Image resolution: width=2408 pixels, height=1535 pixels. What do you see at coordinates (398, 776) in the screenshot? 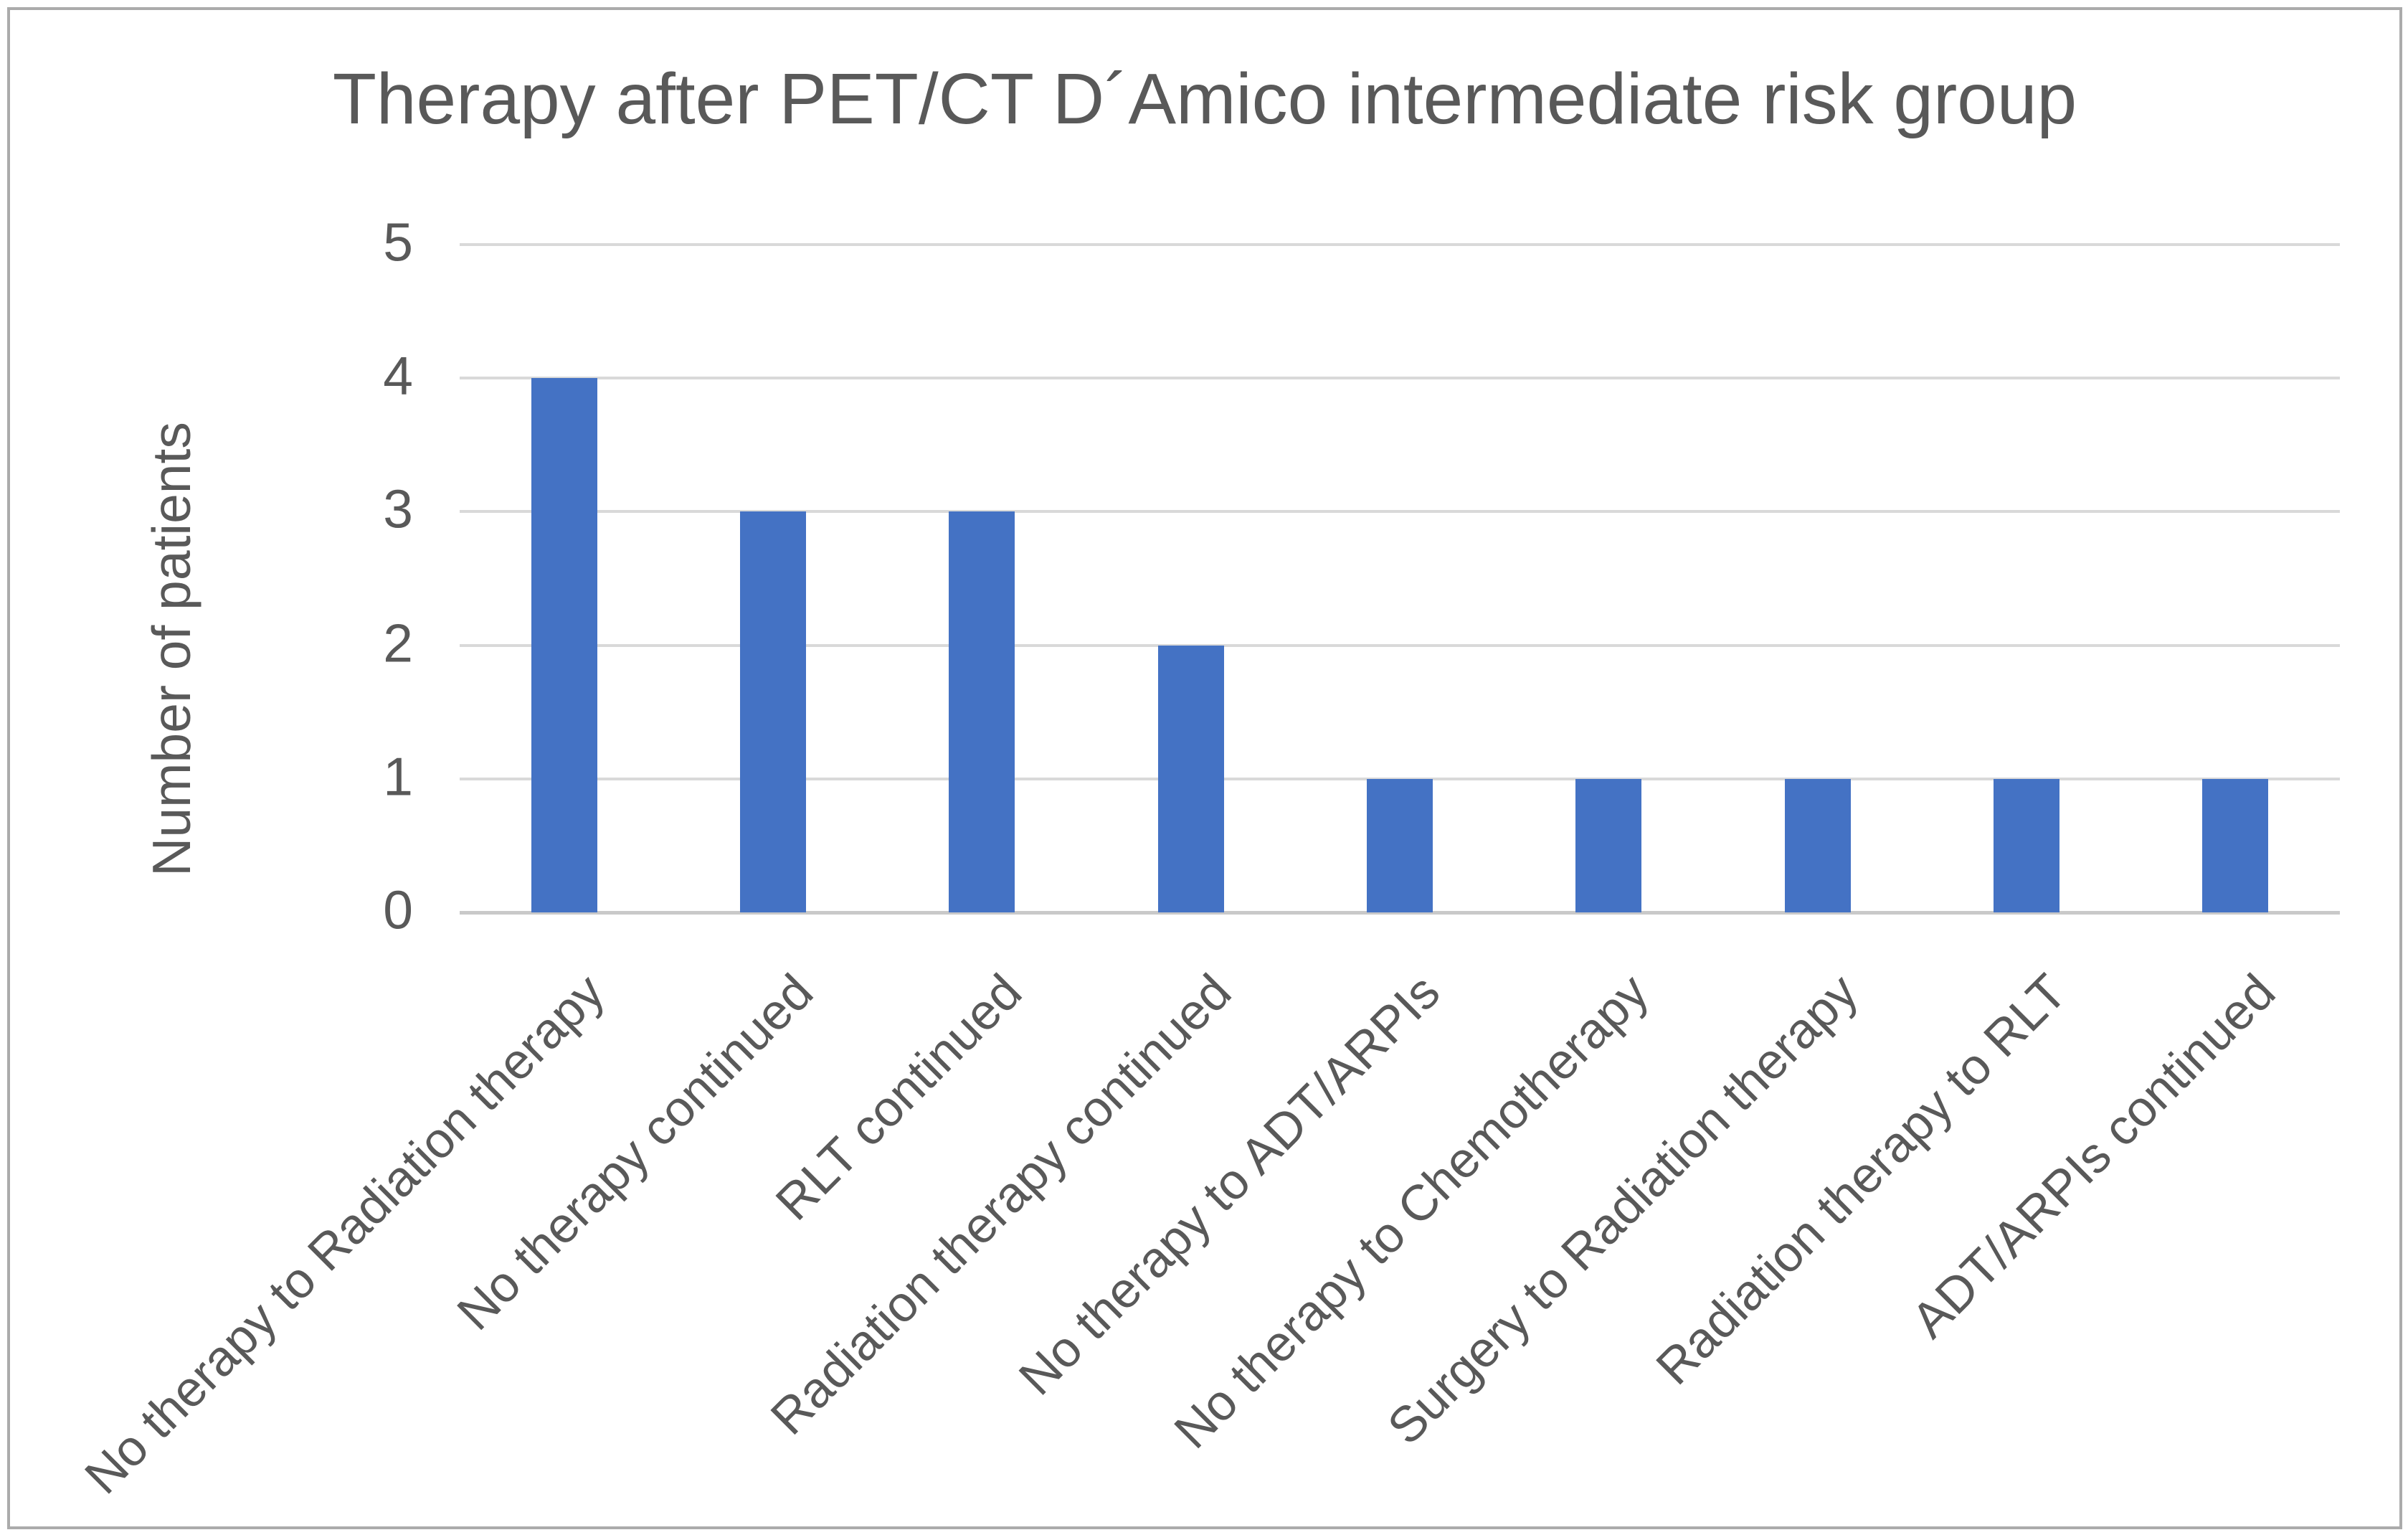
I see `y-tick-label-1: 1` at bounding box center [398, 776].